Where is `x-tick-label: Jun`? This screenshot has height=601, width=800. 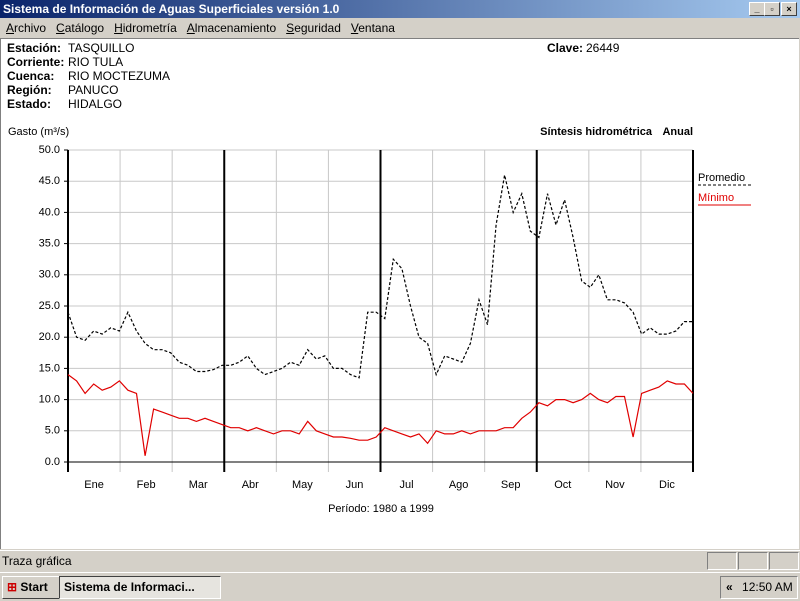
x-tick-label: Jun is located at coordinates (355, 485).